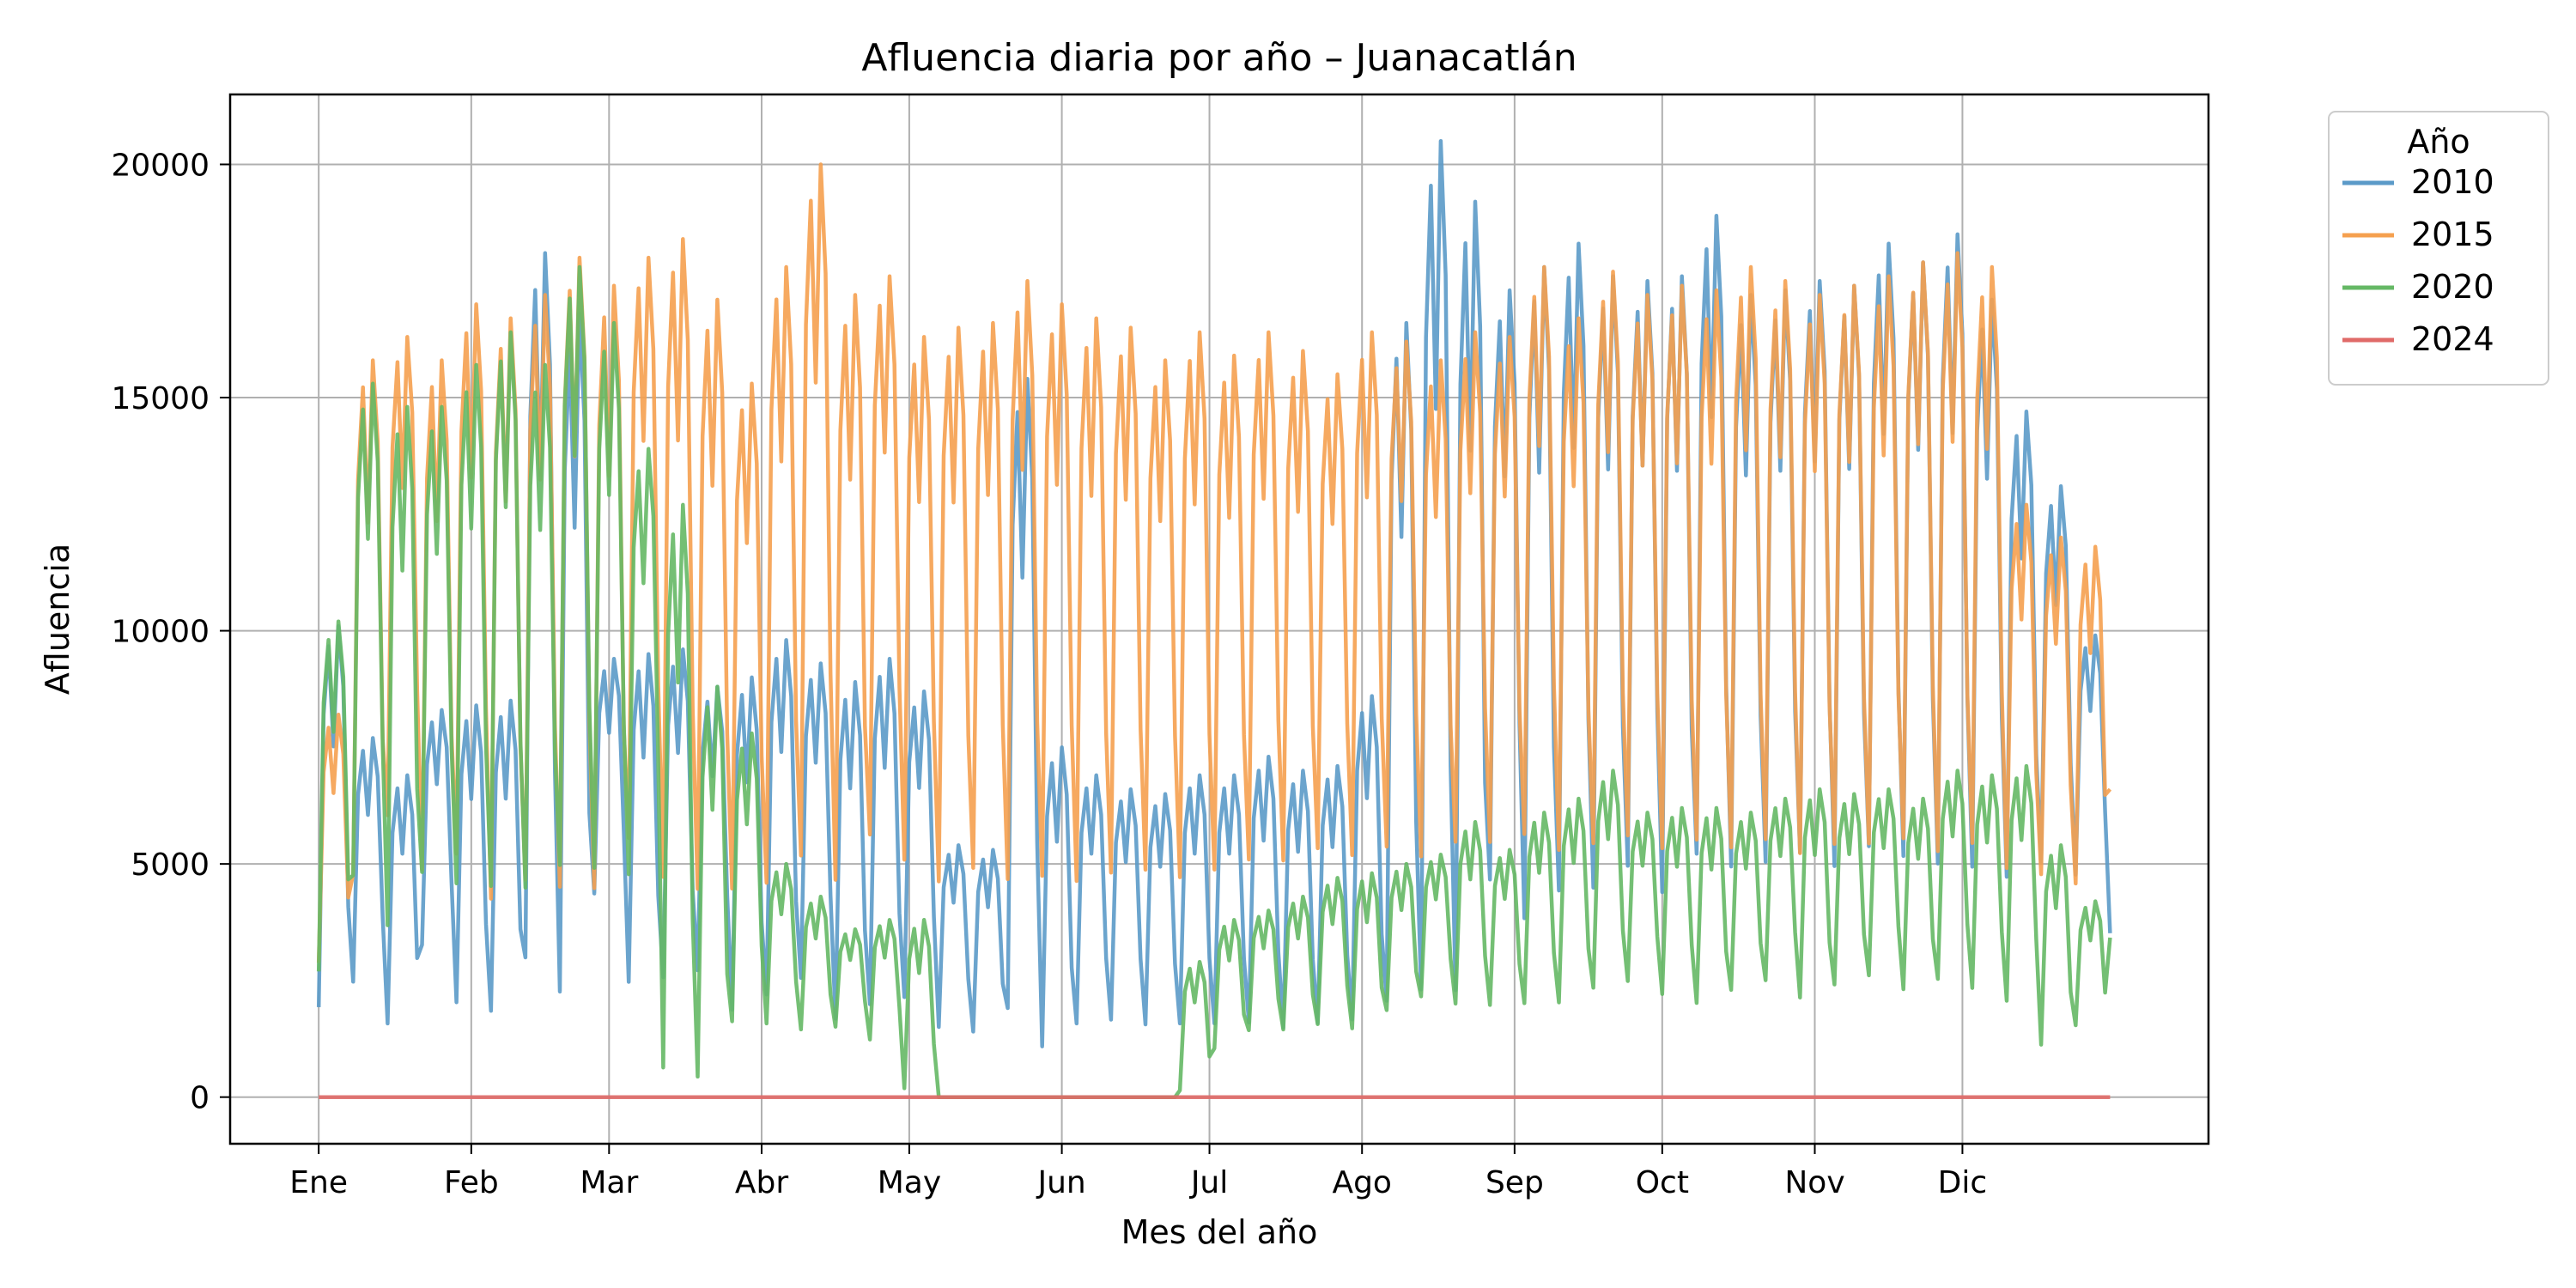 The width and height of the screenshot is (2576, 1288). I want to click on legend-label-2024: 2024, so click(2452, 339).